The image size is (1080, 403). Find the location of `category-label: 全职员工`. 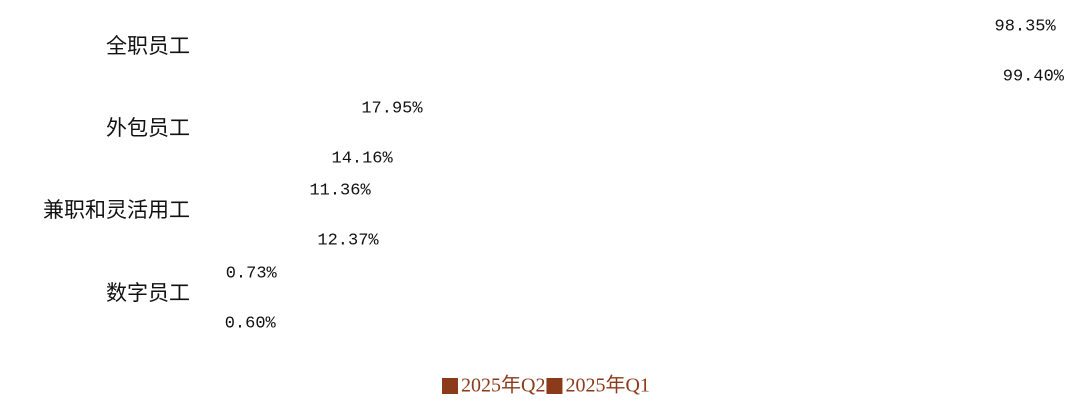

category-label: 全职员工 is located at coordinates (148, 46).